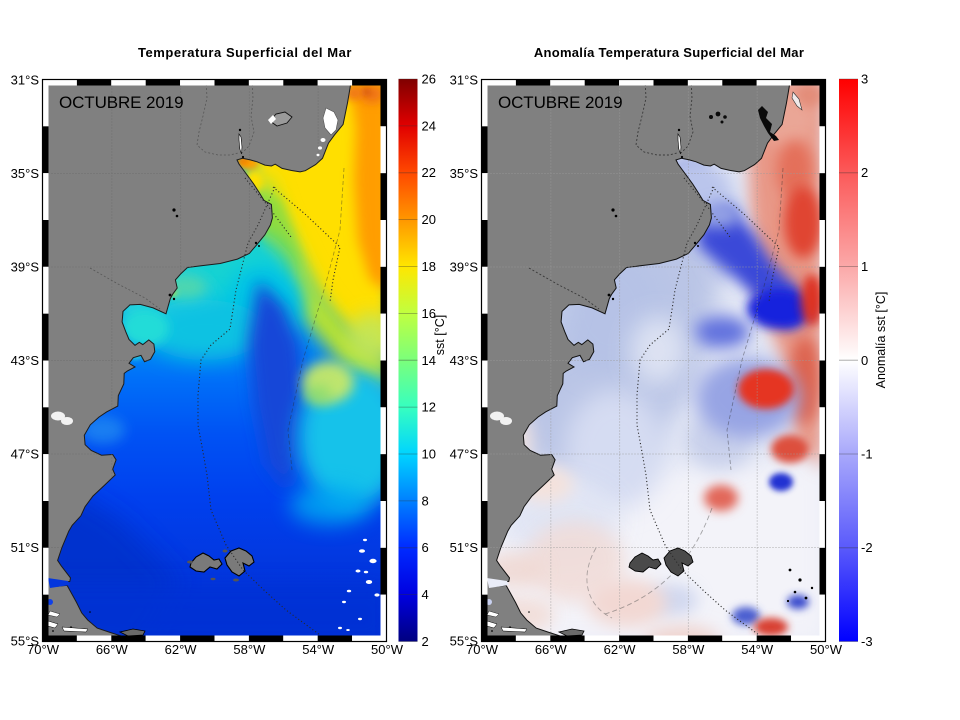 The image size is (960, 720). I want to click on svg-text: 18, so click(429, 266).